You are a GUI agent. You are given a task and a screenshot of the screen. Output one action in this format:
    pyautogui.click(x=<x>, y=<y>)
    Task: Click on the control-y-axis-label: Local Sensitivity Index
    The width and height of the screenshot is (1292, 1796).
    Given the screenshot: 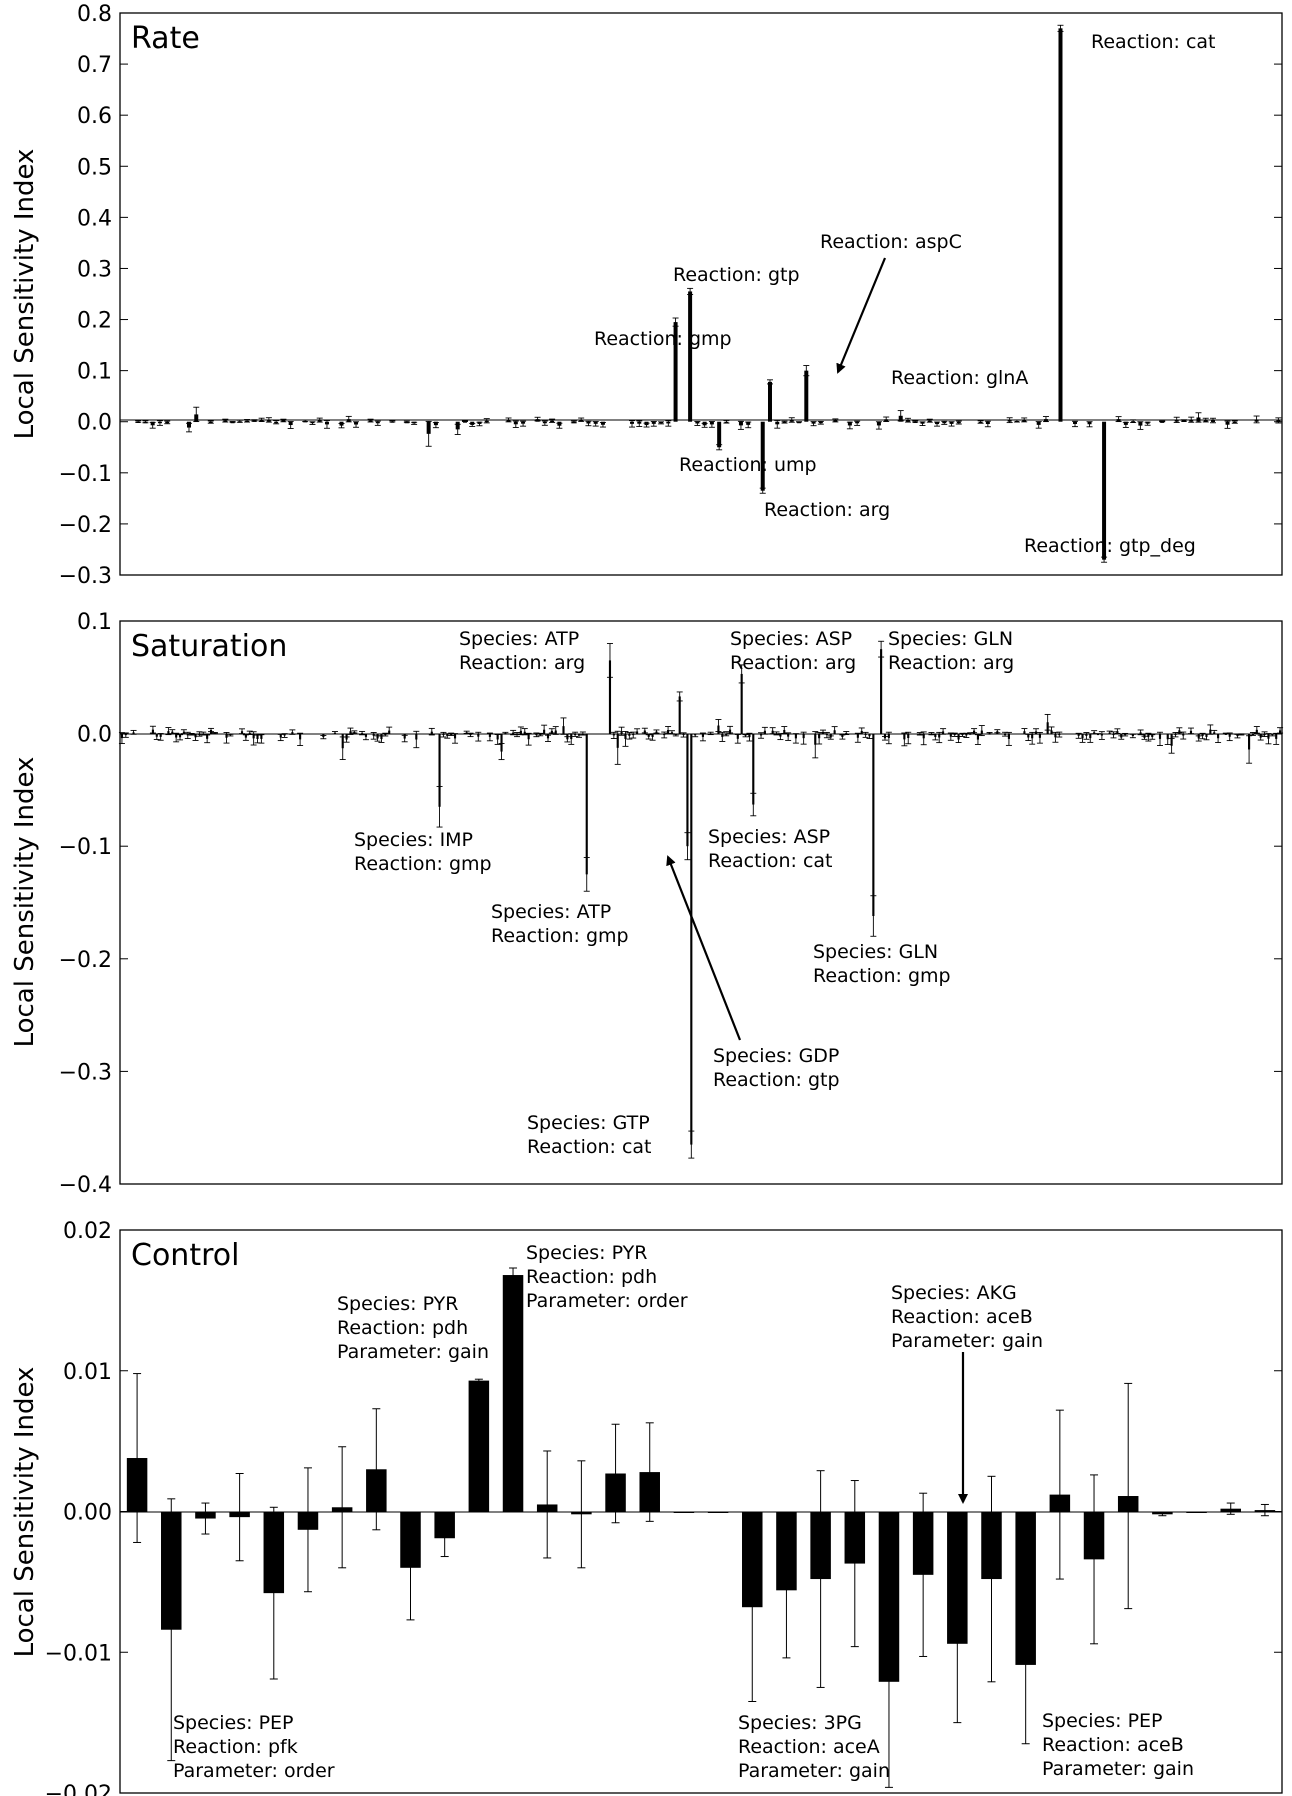 What is the action you would take?
    pyautogui.click(x=25, y=1512)
    